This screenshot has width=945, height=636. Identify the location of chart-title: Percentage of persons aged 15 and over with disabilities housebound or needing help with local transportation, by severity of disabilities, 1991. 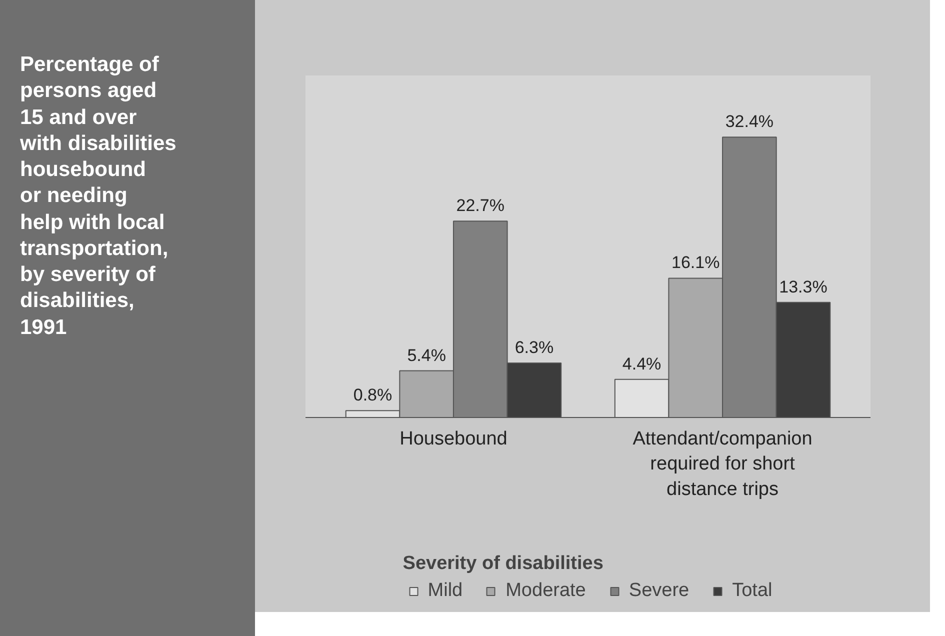
(98, 195).